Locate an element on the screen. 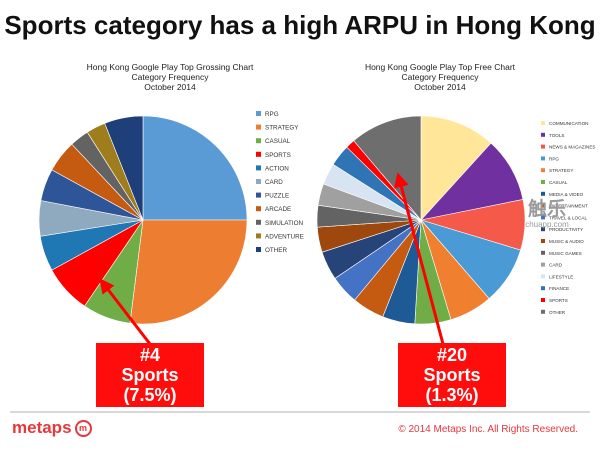 The image size is (600, 450). legend-label: SIMULATION is located at coordinates (284, 223).